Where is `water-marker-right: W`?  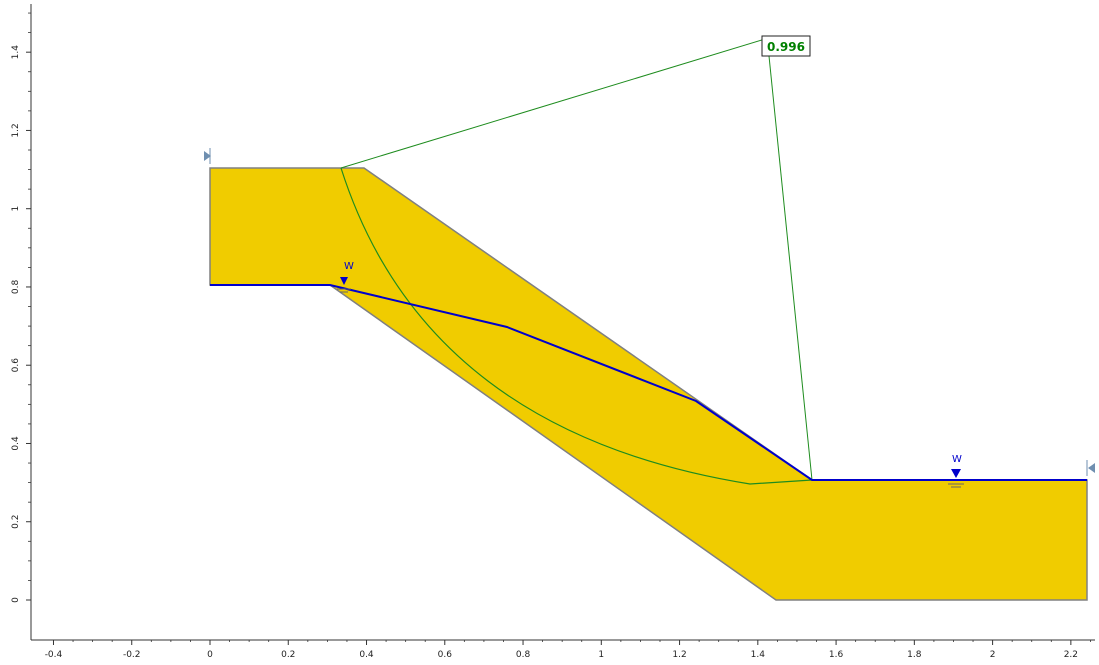
water-marker-right: W is located at coordinates (956, 471).